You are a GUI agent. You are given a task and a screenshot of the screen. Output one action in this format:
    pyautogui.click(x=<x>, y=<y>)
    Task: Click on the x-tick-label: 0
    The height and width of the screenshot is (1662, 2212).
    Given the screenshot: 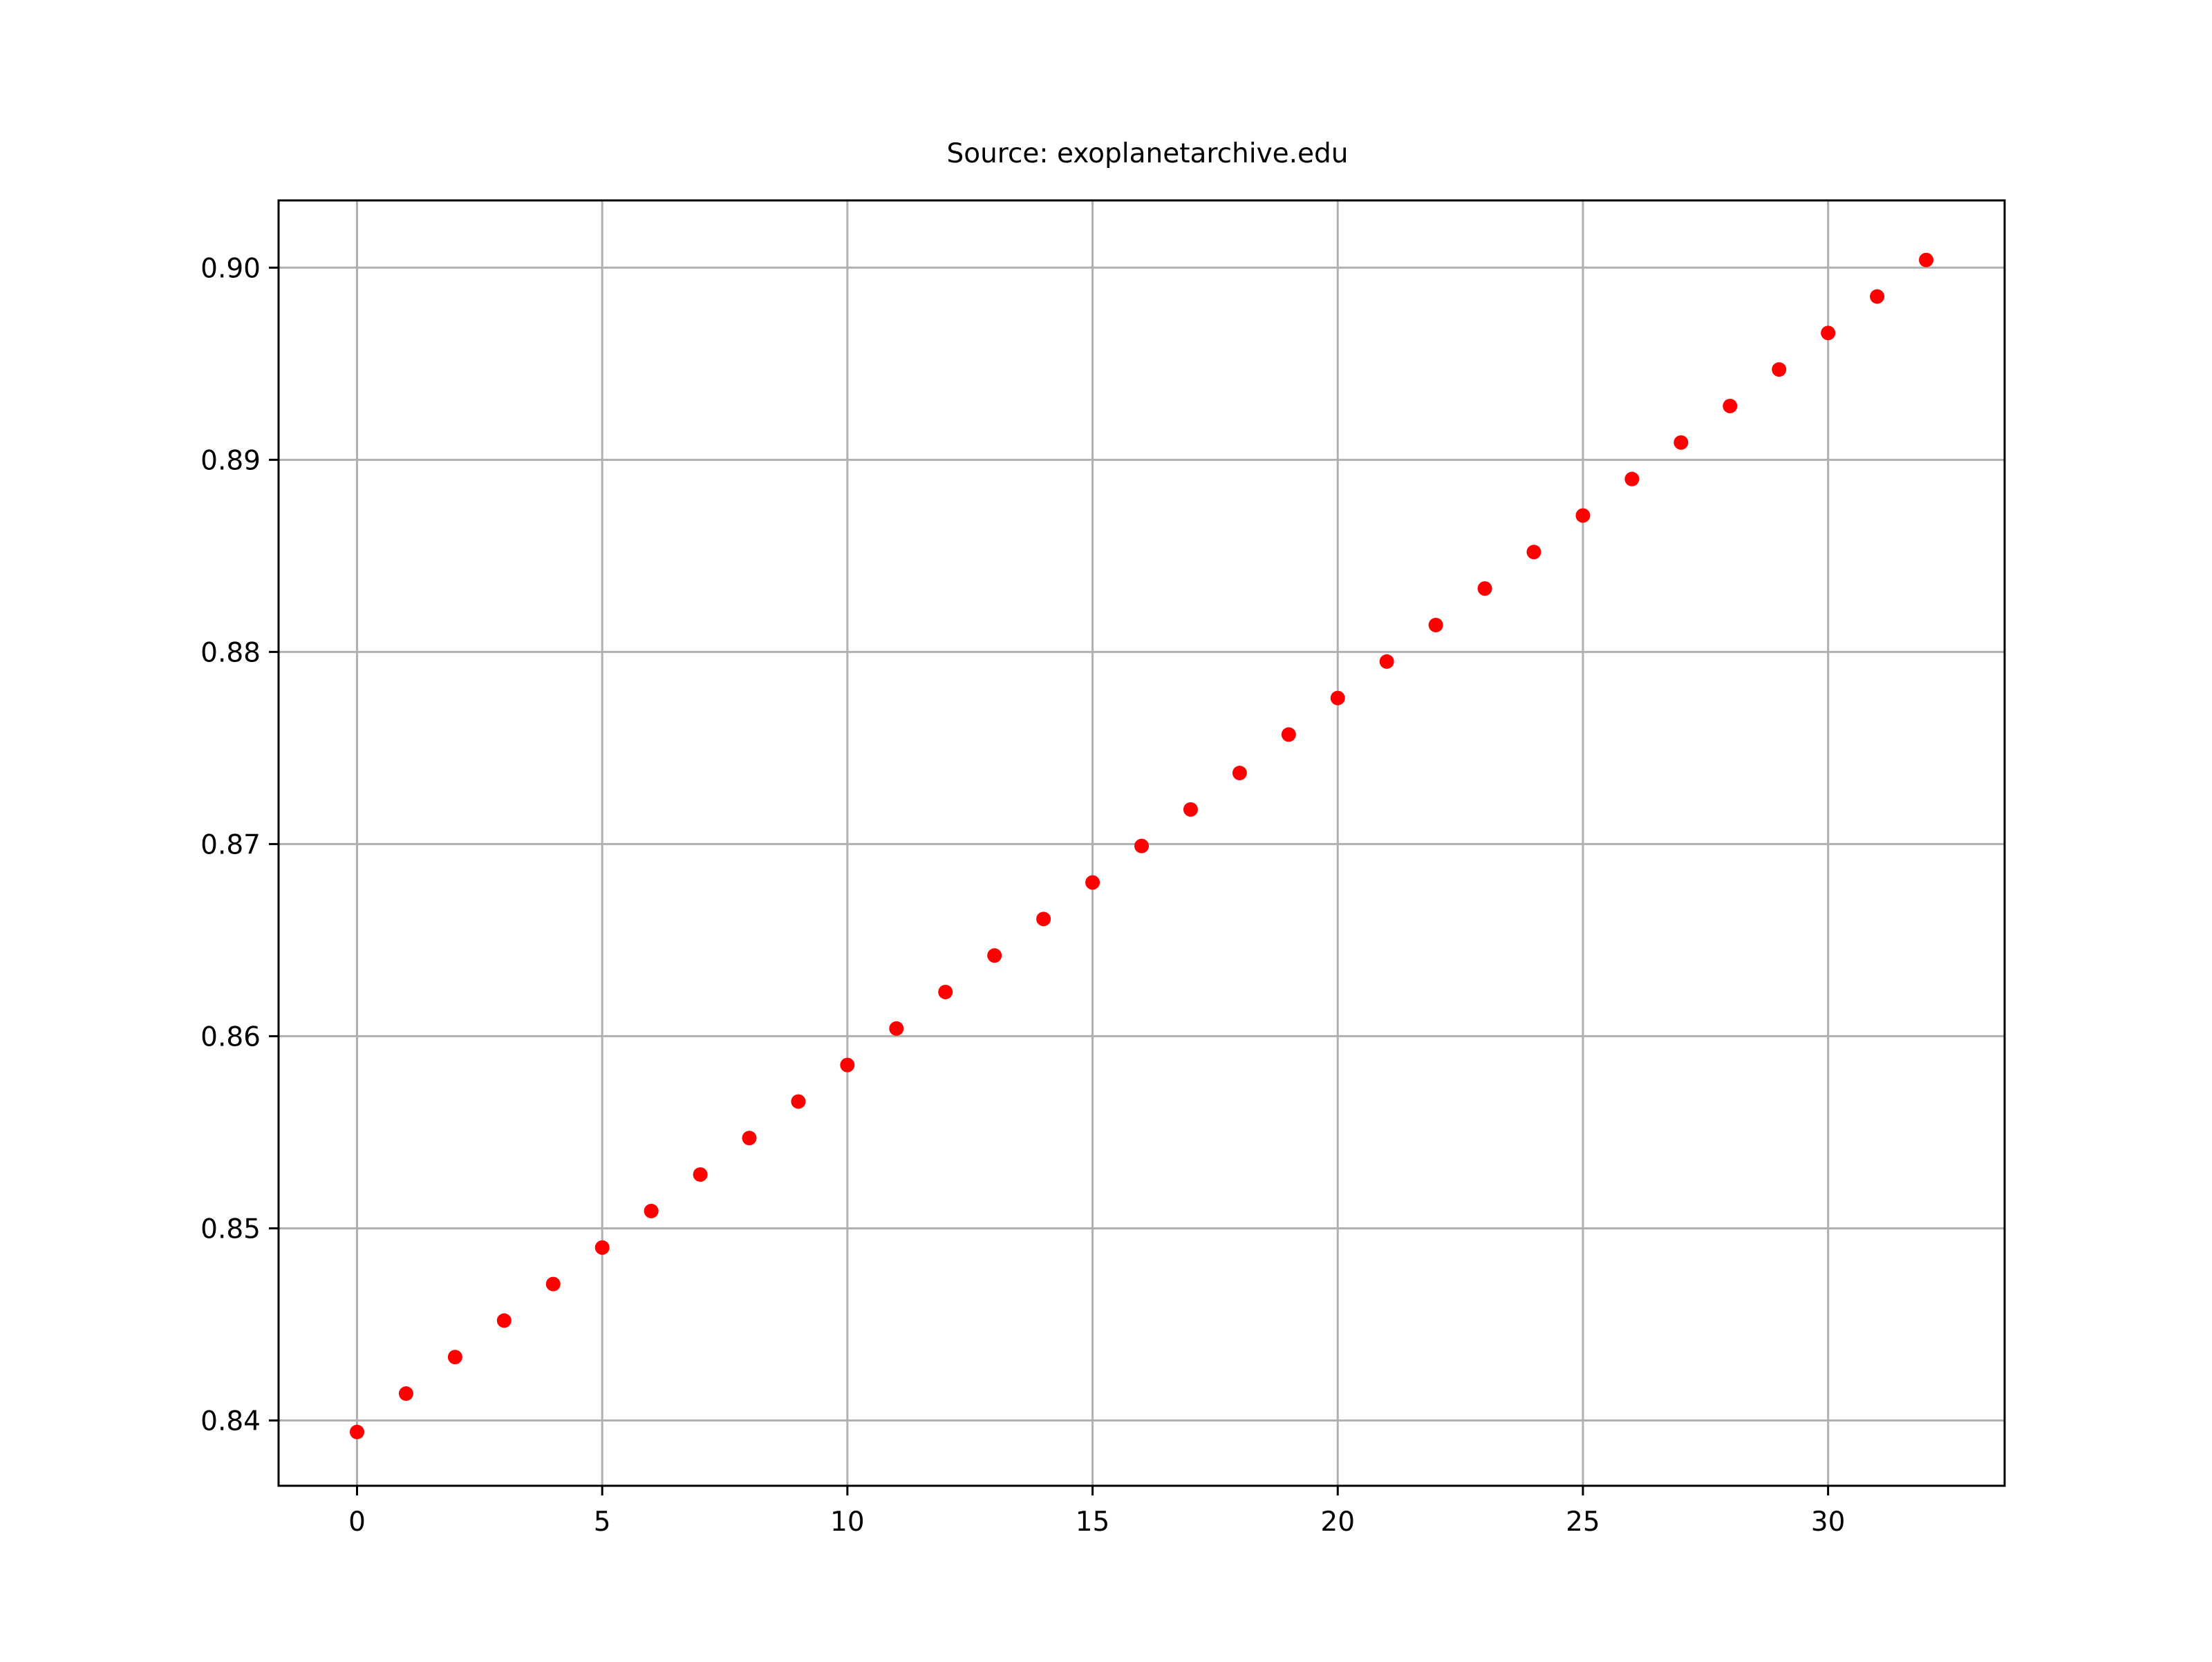 What is the action you would take?
    pyautogui.click(x=357, y=1522)
    